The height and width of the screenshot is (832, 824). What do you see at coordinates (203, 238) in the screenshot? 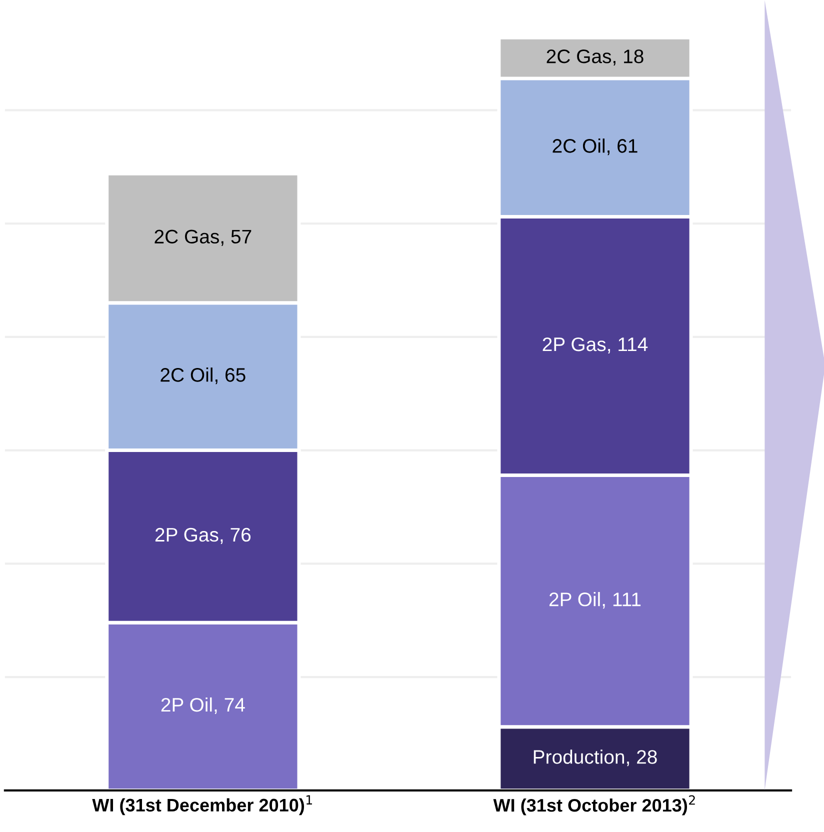
I see `data-label: 2C Gas, 57` at bounding box center [203, 238].